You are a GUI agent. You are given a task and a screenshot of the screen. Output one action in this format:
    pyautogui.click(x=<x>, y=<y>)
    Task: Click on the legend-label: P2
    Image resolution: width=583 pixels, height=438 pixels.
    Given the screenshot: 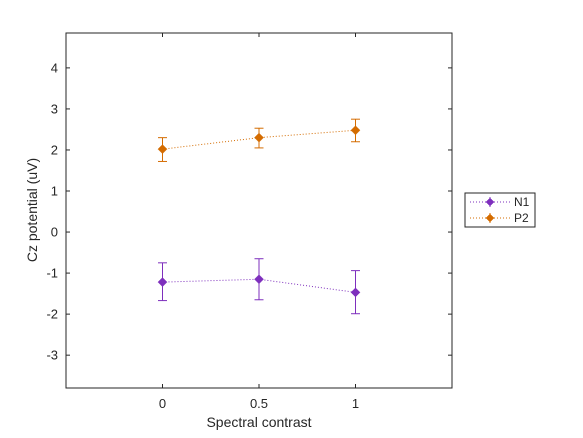 What is the action you would take?
    pyautogui.click(x=521, y=218)
    